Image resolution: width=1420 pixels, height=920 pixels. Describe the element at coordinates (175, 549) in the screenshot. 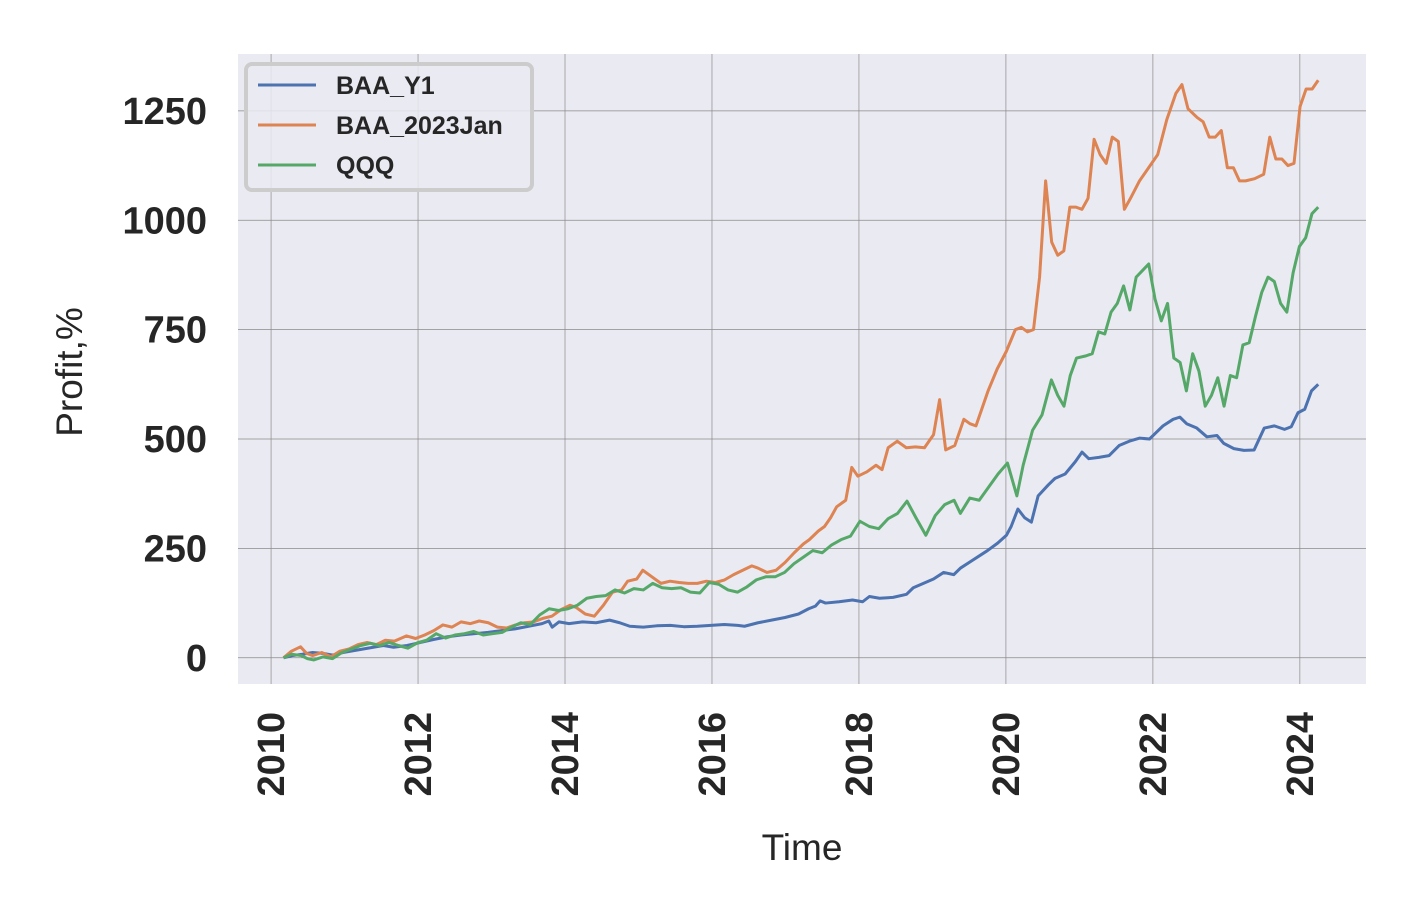

I see `y-tick-label-250: 250` at that location.